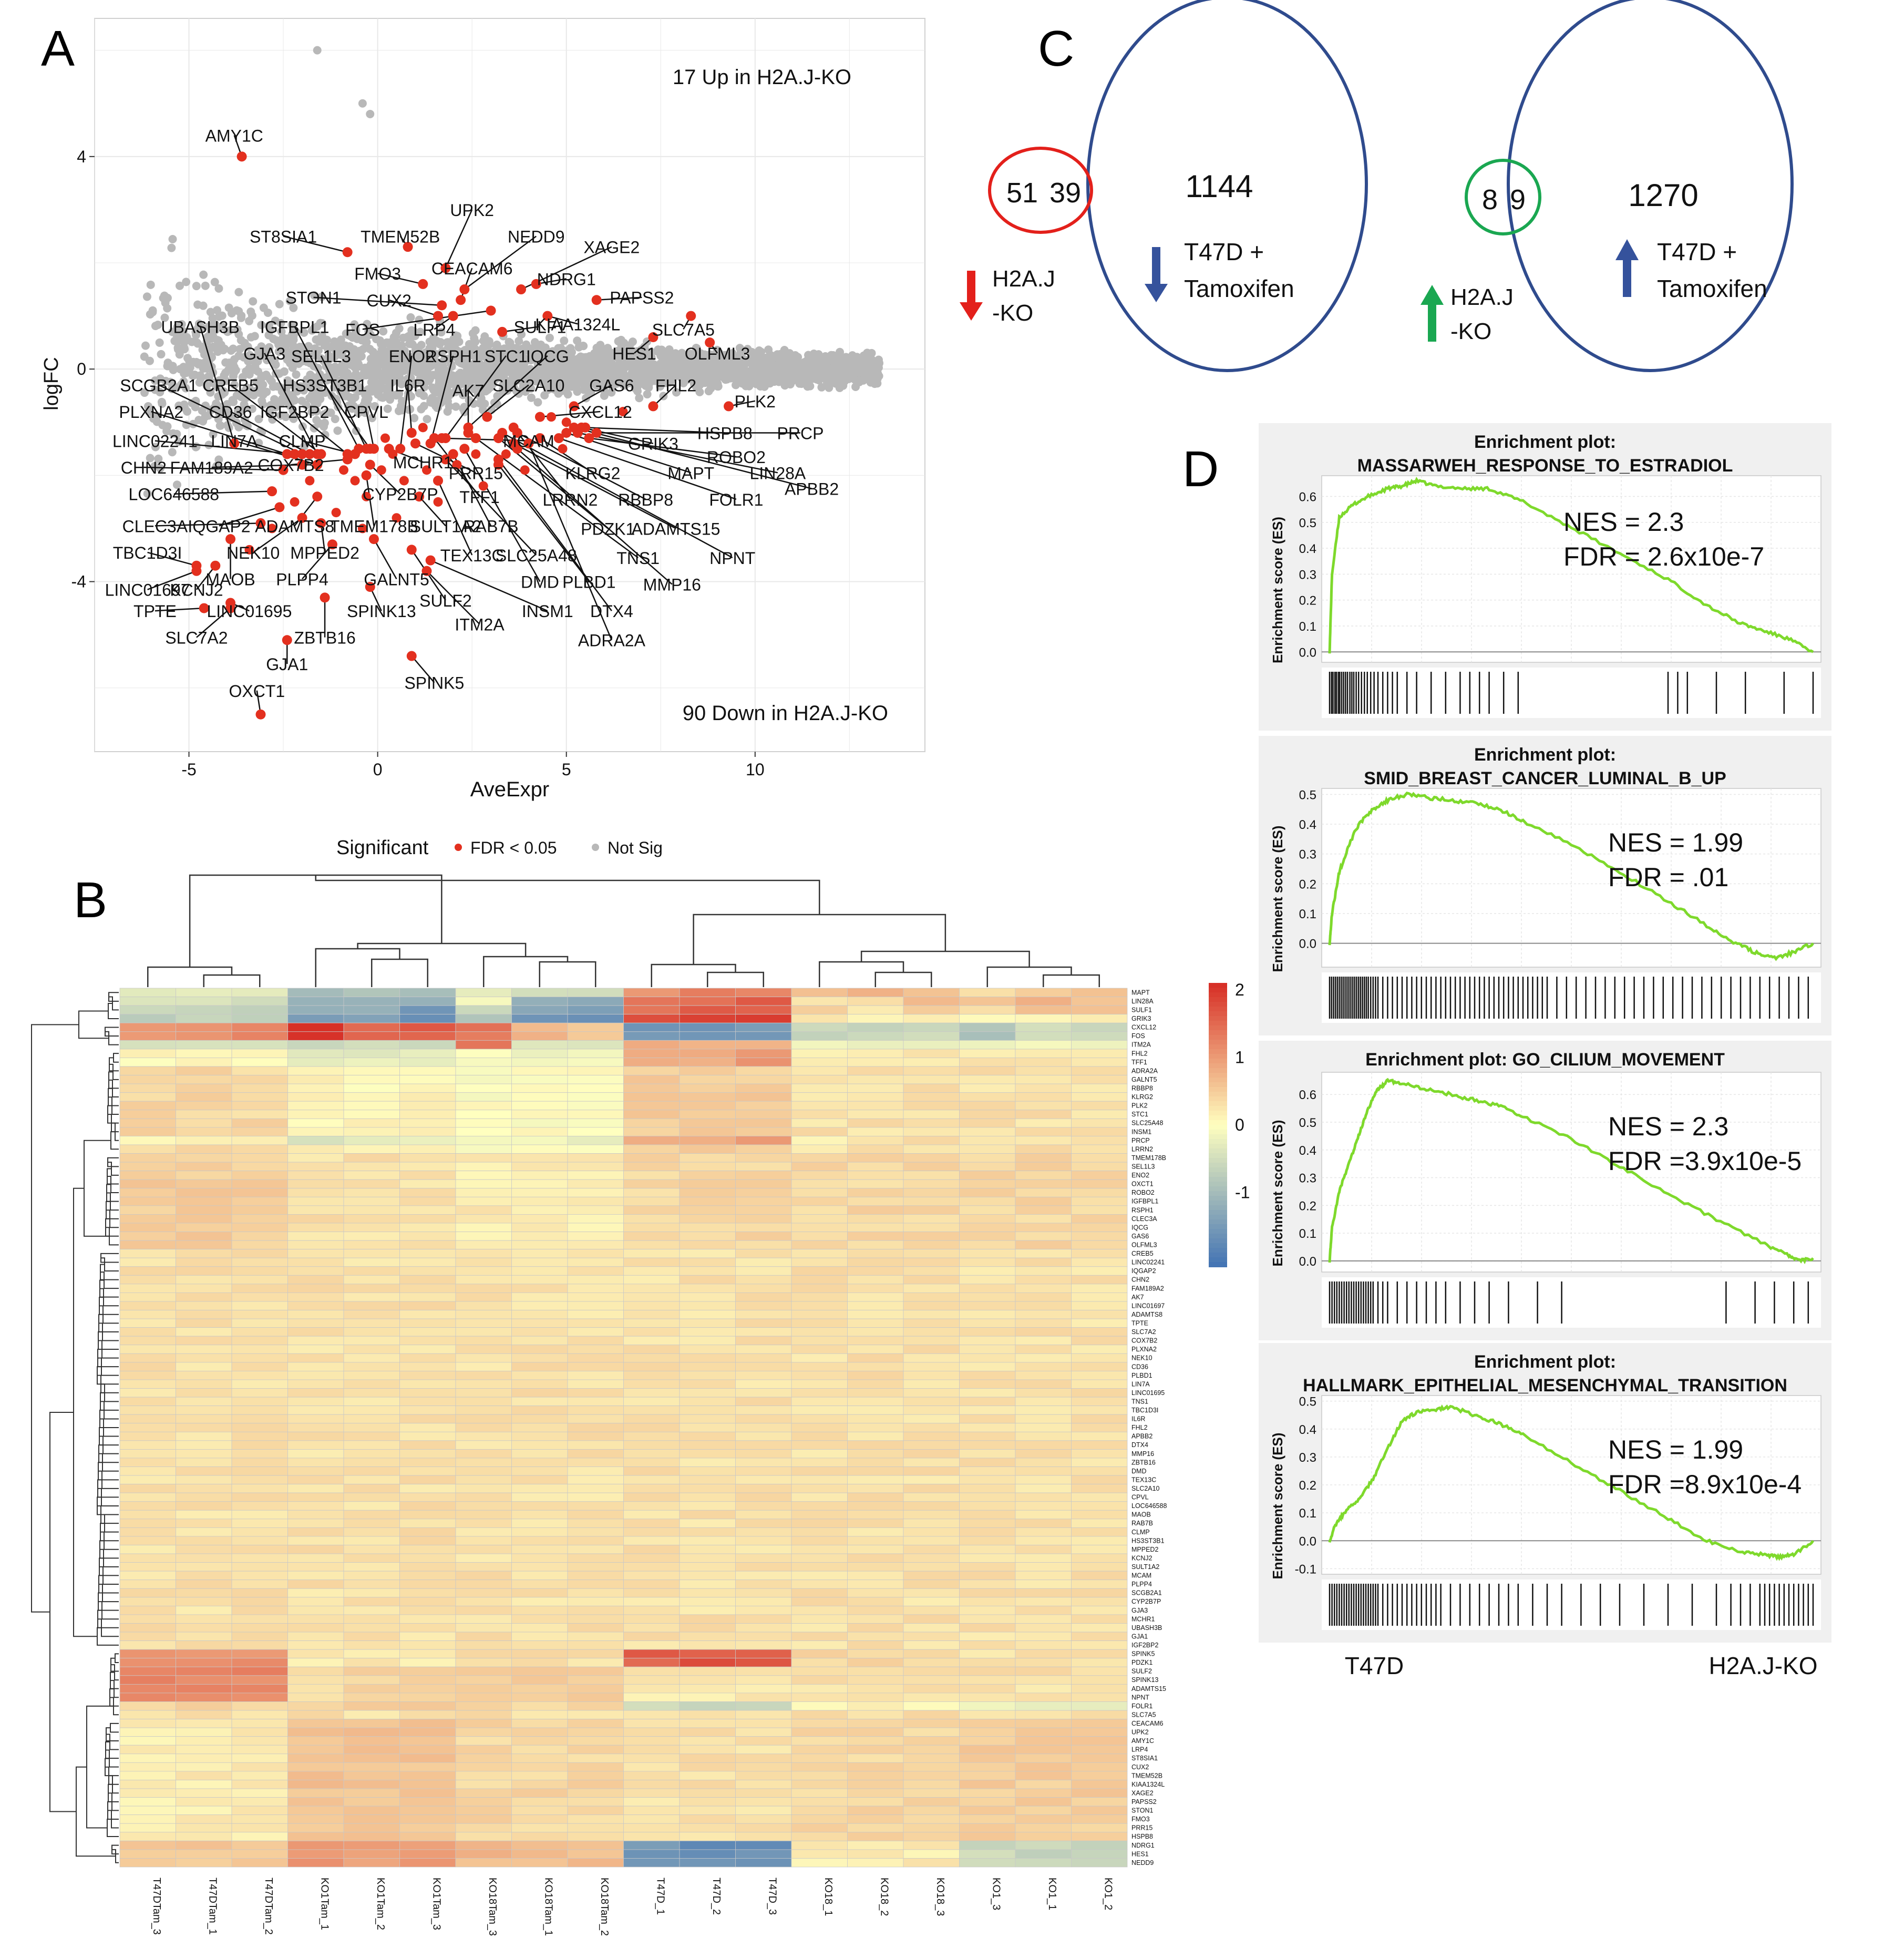 This screenshot has height=1959, width=1904. Describe the element at coordinates (1143, 1027) in the screenshot. I see `row-label: CXCL12` at that location.